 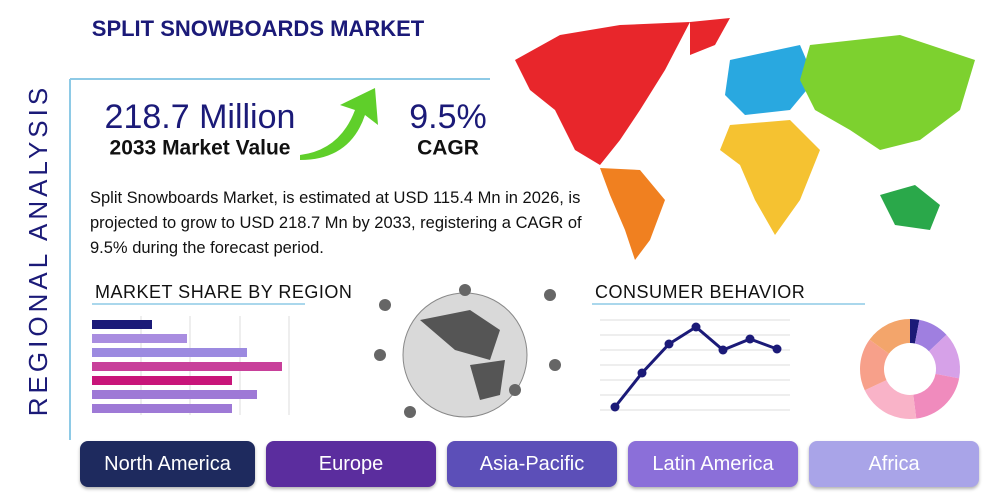 I want to click on region-button: Latin America, so click(x=713, y=464).